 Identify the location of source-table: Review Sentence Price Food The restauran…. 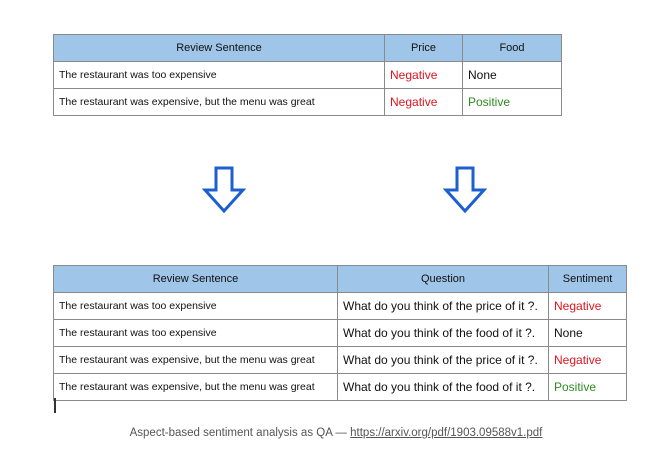
(307, 75).